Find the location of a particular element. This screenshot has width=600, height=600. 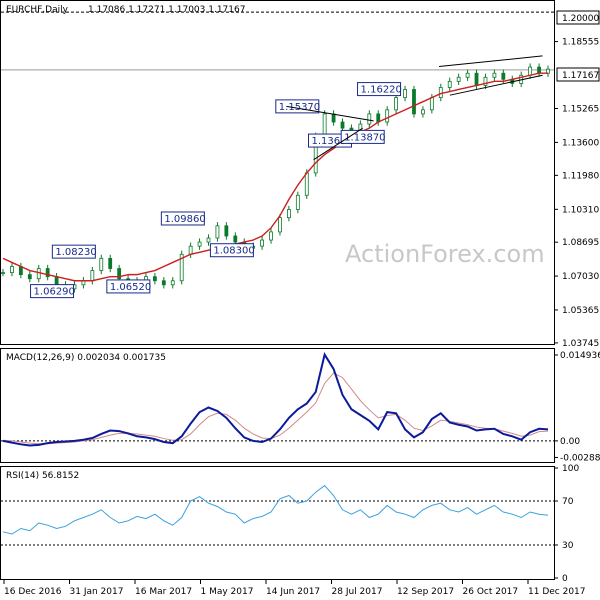

price-annotation: 1.08230 is located at coordinates (74, 251).